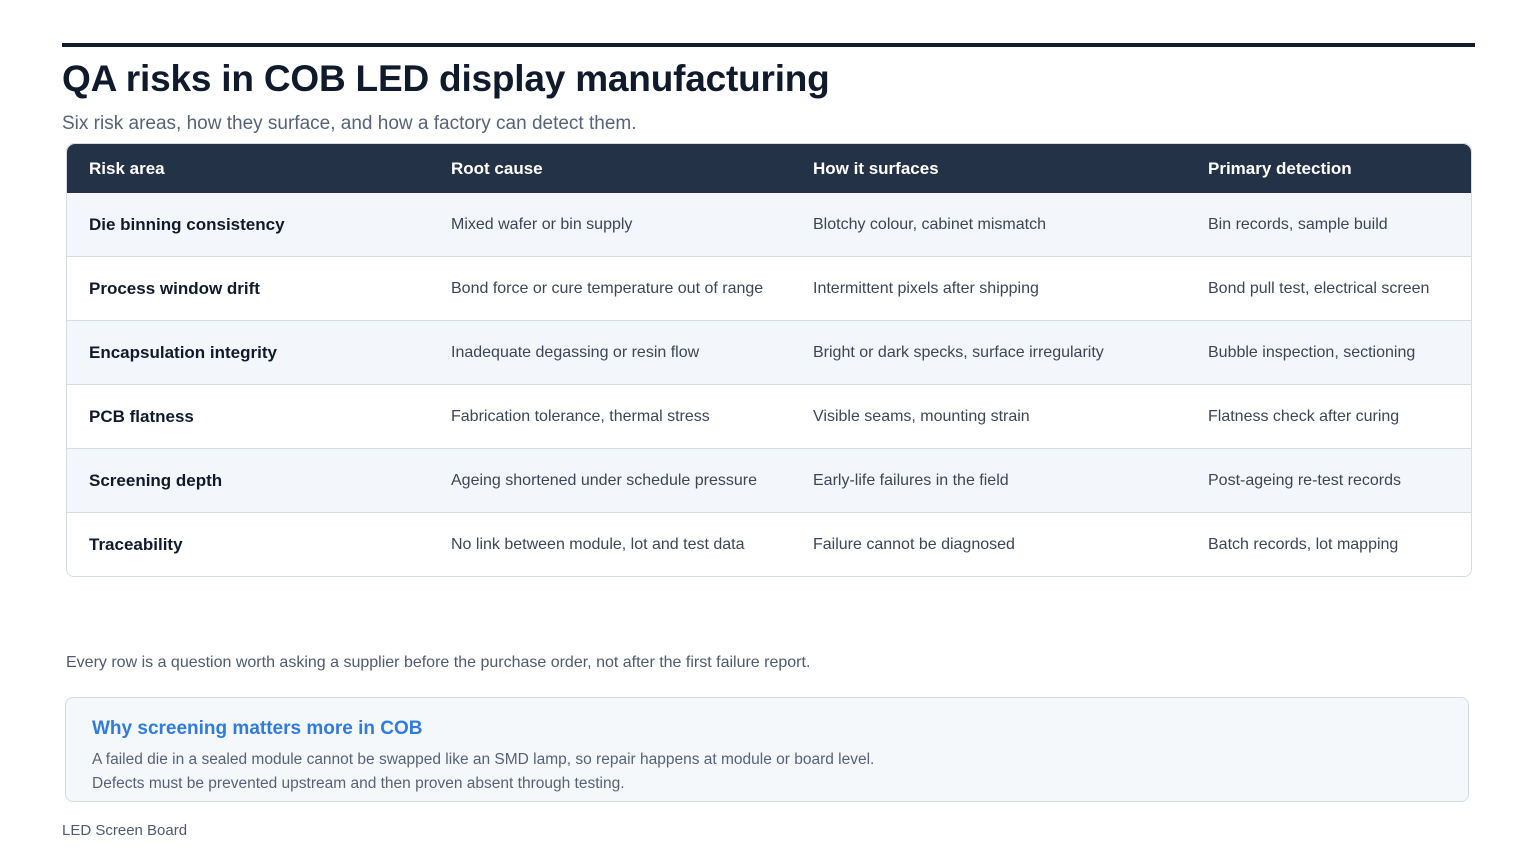  Describe the element at coordinates (580, 416) in the screenshot. I see `cell-root-cause: Fabrication tolerance, thermal stress` at that location.